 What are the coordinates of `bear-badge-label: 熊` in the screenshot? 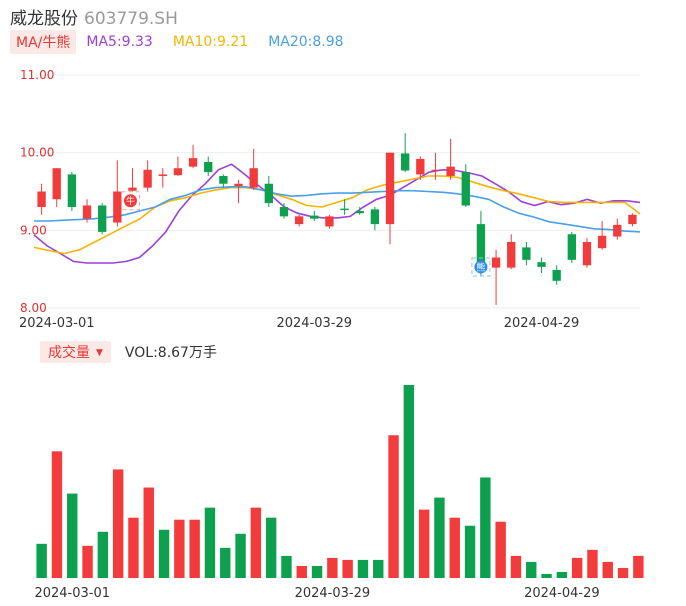 It's located at (480, 267).